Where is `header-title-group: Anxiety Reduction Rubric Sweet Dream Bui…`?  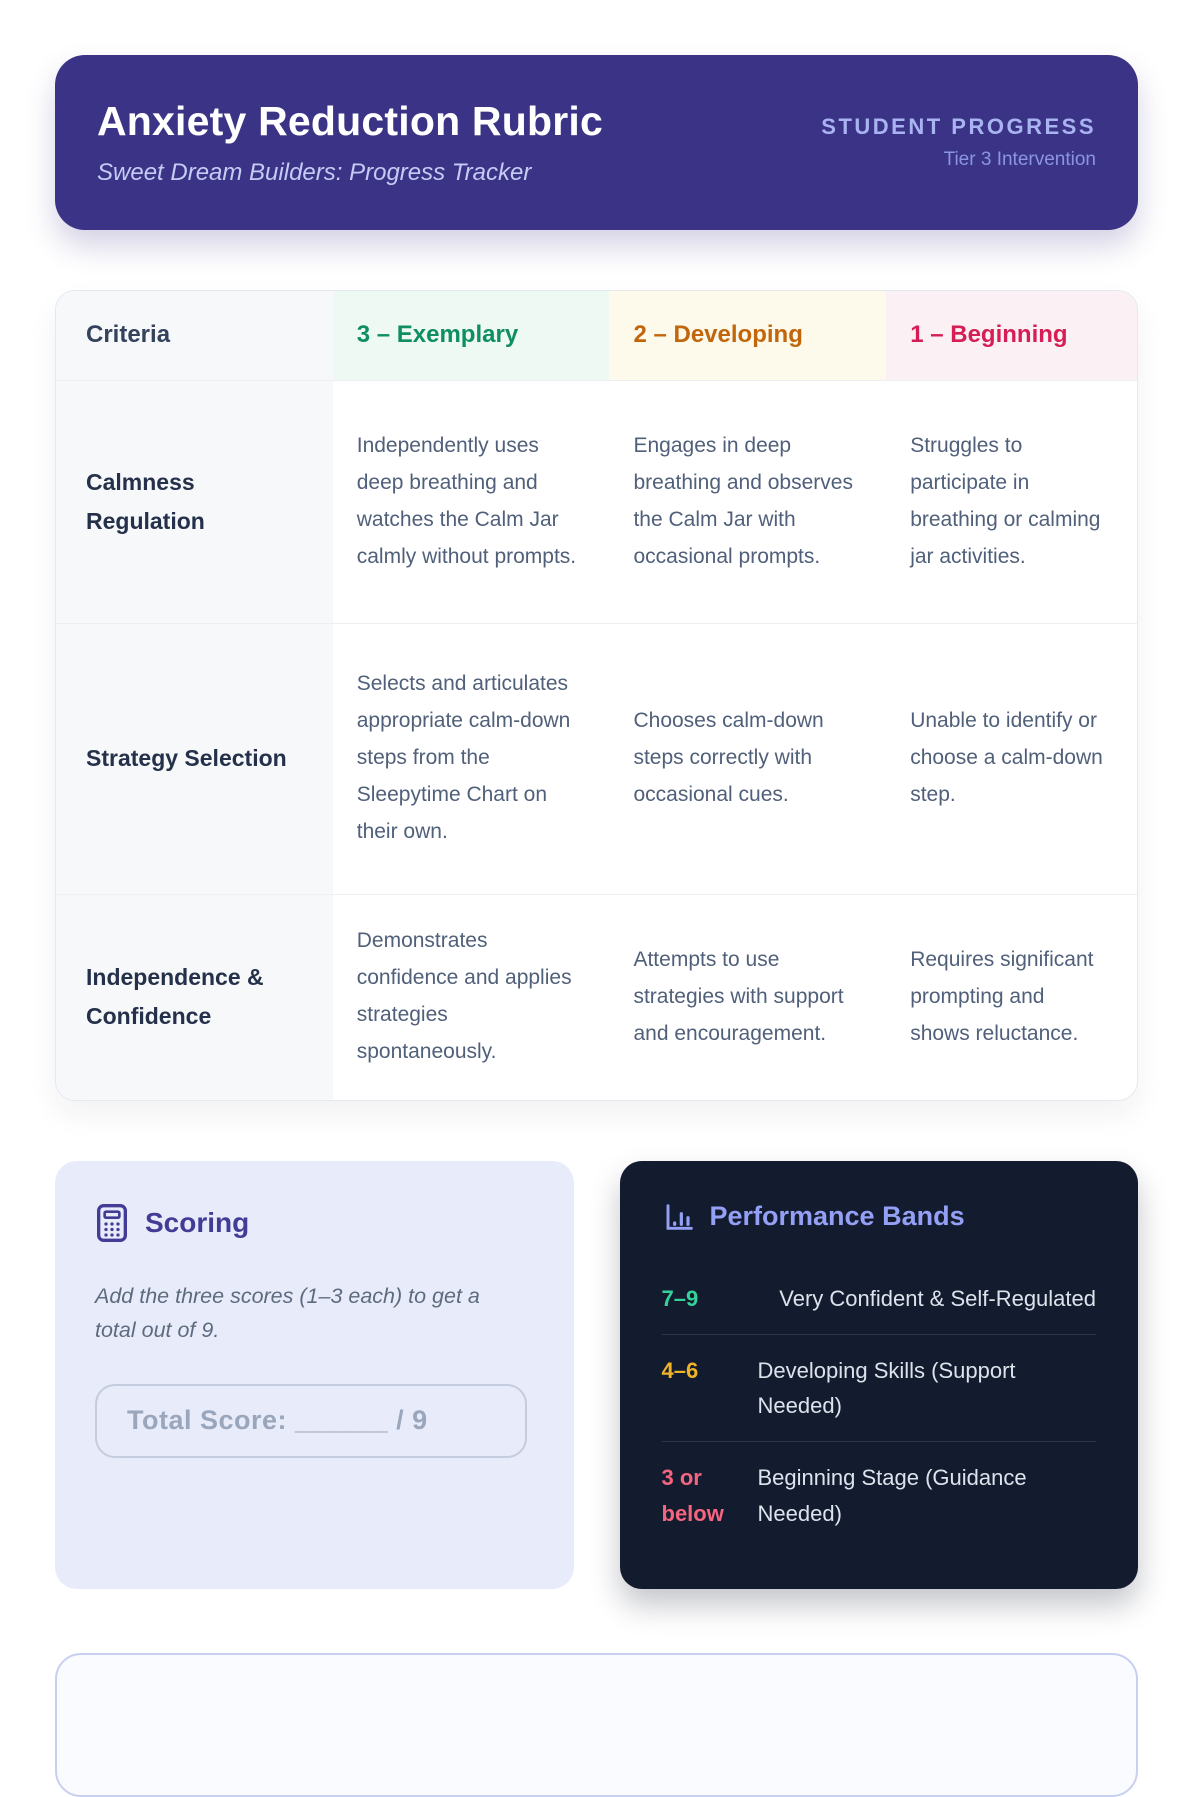
header-title-group: Anxiety Reduction Rubric Sweet Dream Bui… is located at coordinates (350, 142).